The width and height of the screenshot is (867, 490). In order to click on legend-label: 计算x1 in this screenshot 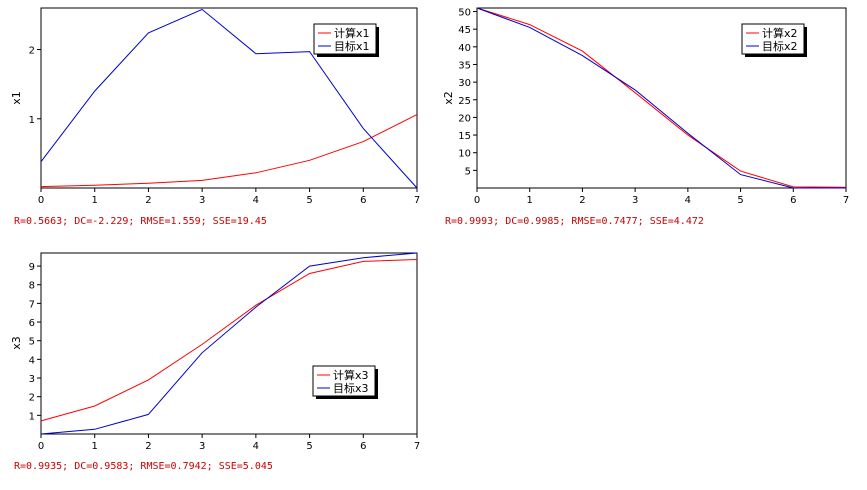, I will do `click(352, 33)`.